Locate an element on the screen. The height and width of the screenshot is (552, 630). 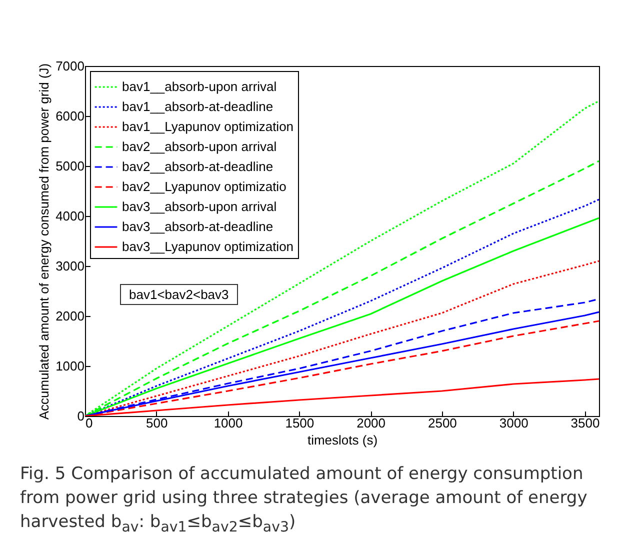
legend-label: bav2__Lyapunov optimizatio is located at coordinates (204, 186).